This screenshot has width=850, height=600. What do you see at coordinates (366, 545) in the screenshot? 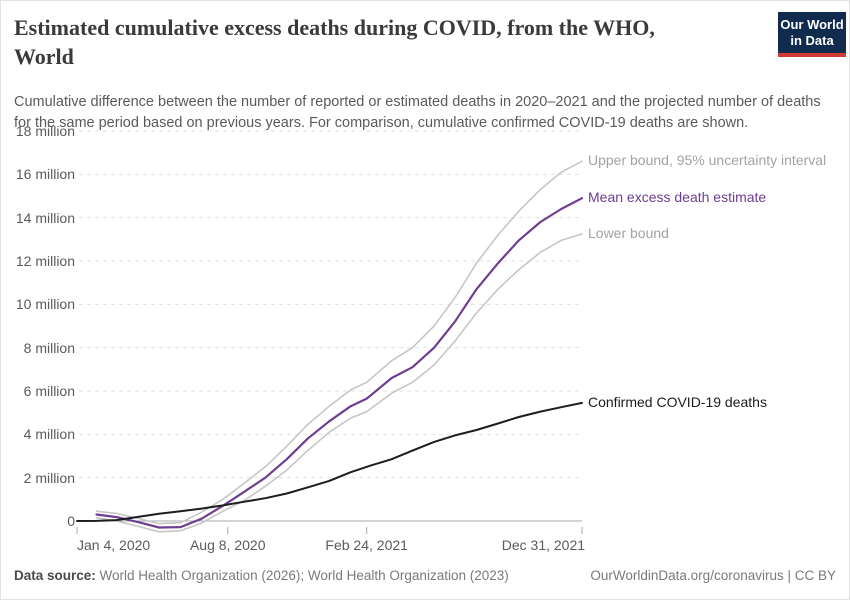
I see `x-axis-label: Feb 24, 2021` at bounding box center [366, 545].